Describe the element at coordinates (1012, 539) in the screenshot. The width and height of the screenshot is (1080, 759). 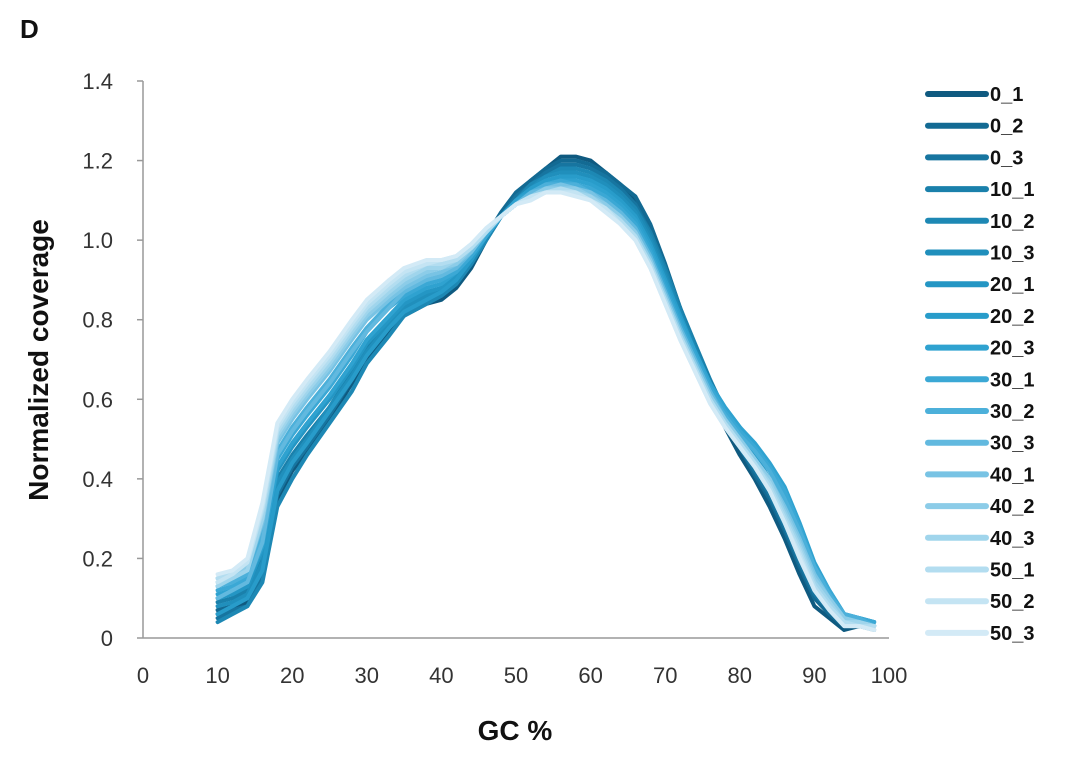
I see `legend-label-40_3: 40_3` at that location.